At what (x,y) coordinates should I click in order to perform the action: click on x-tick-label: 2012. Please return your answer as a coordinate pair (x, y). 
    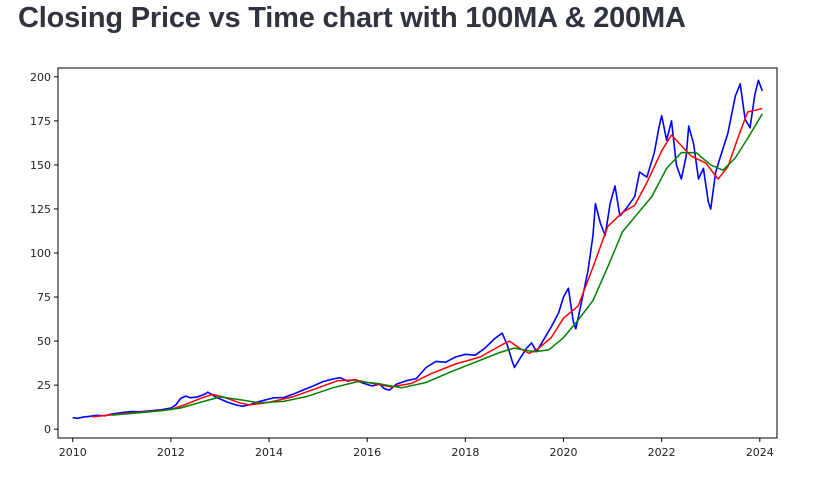
    Looking at the image, I should click on (171, 452).